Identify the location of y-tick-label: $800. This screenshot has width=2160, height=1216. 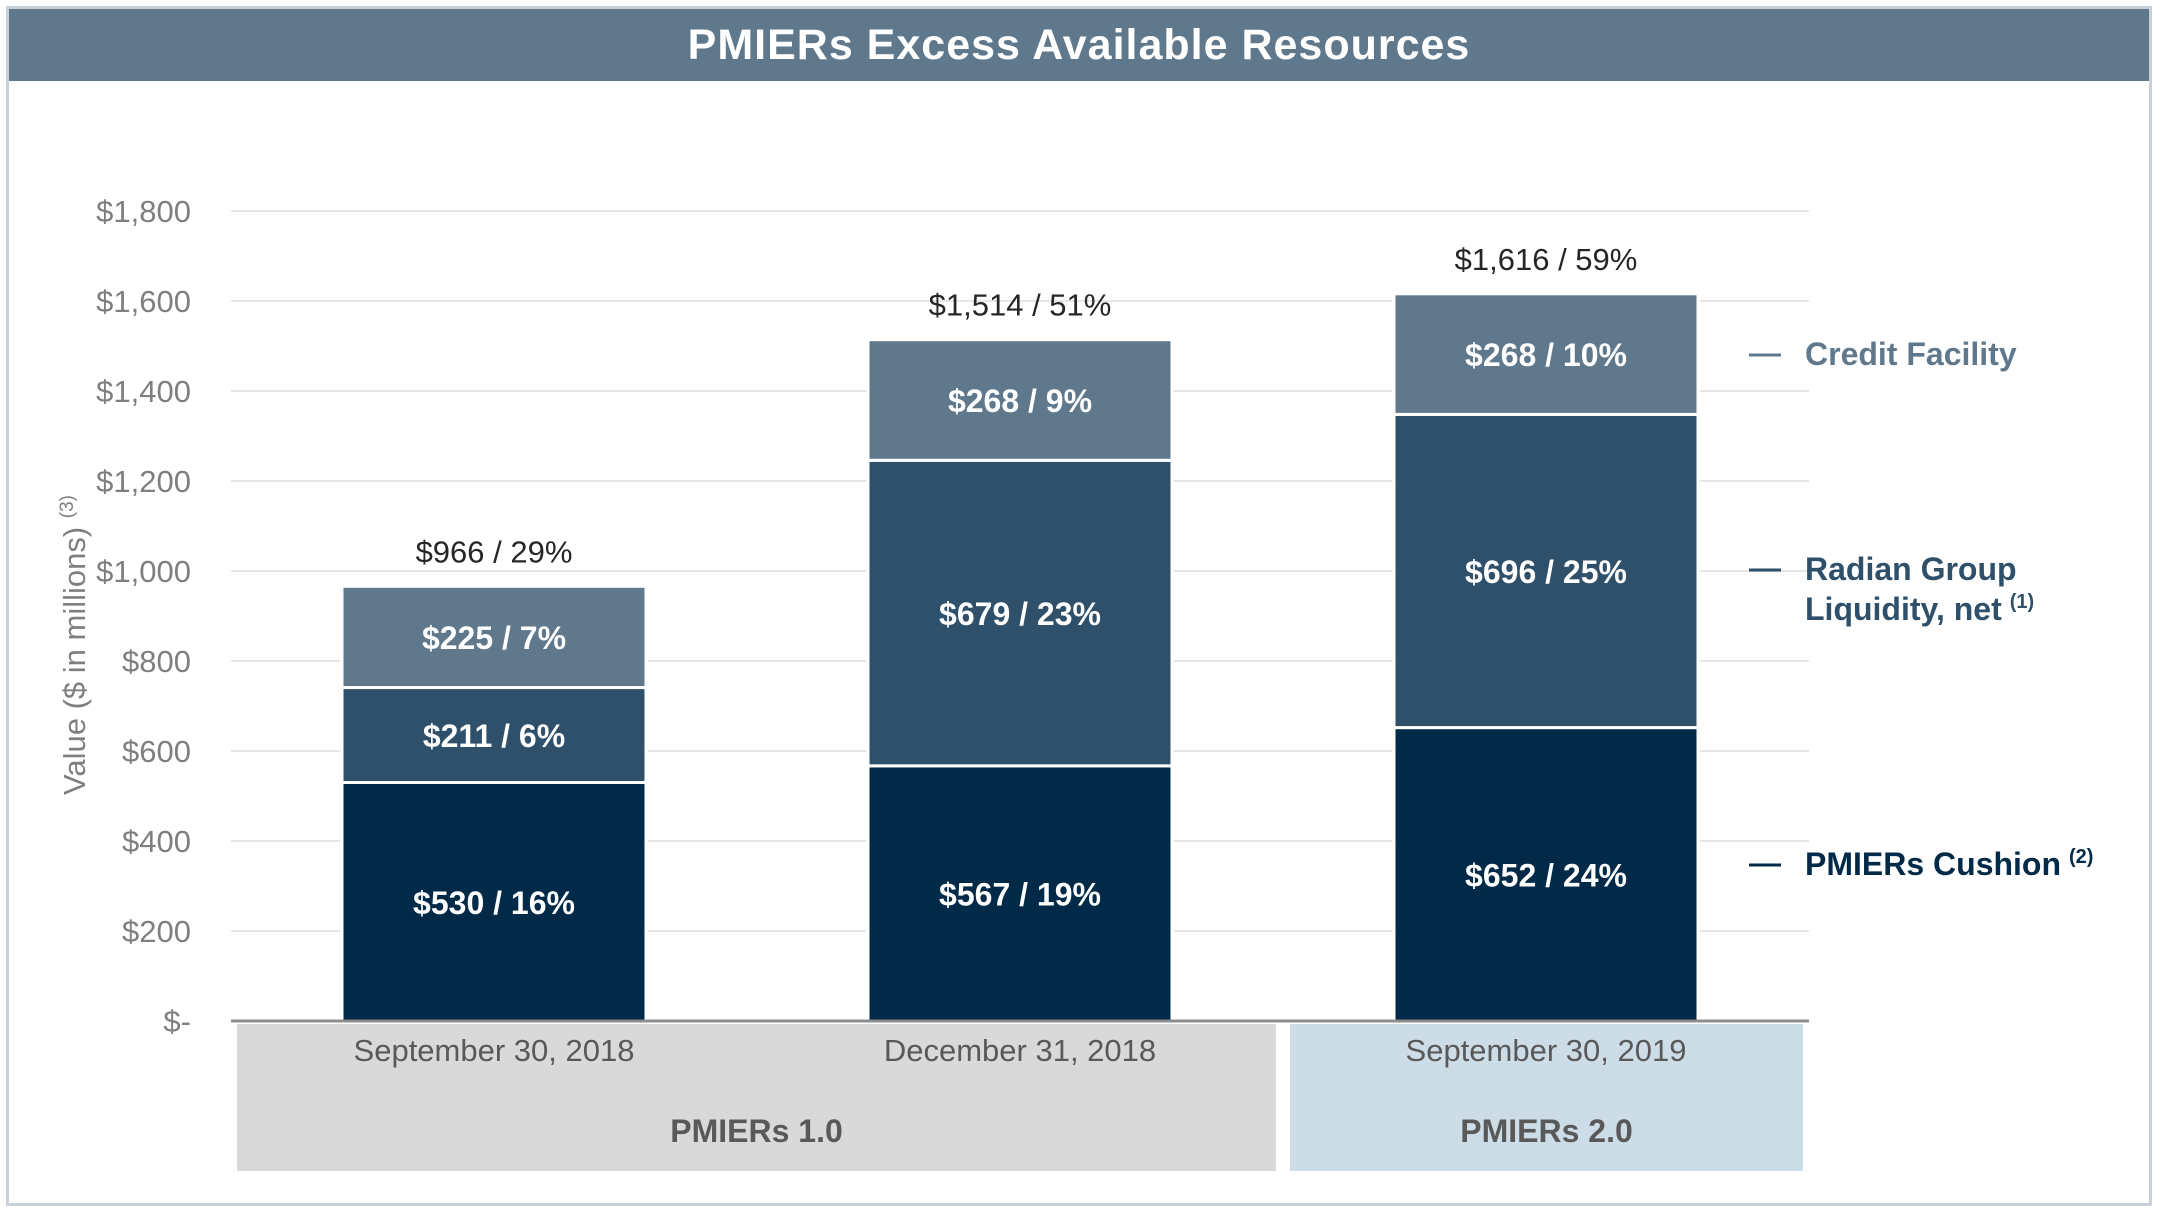
(156, 661).